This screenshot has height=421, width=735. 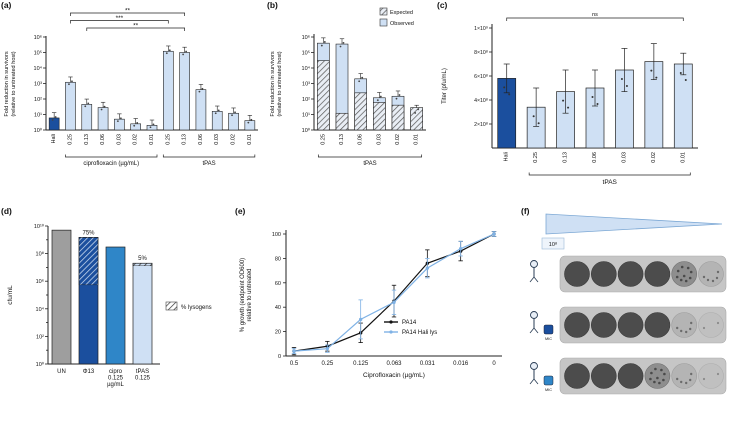 What do you see at coordinates (196, 308) in the screenshot?
I see `svg-text: % lysogens` at bounding box center [196, 308].